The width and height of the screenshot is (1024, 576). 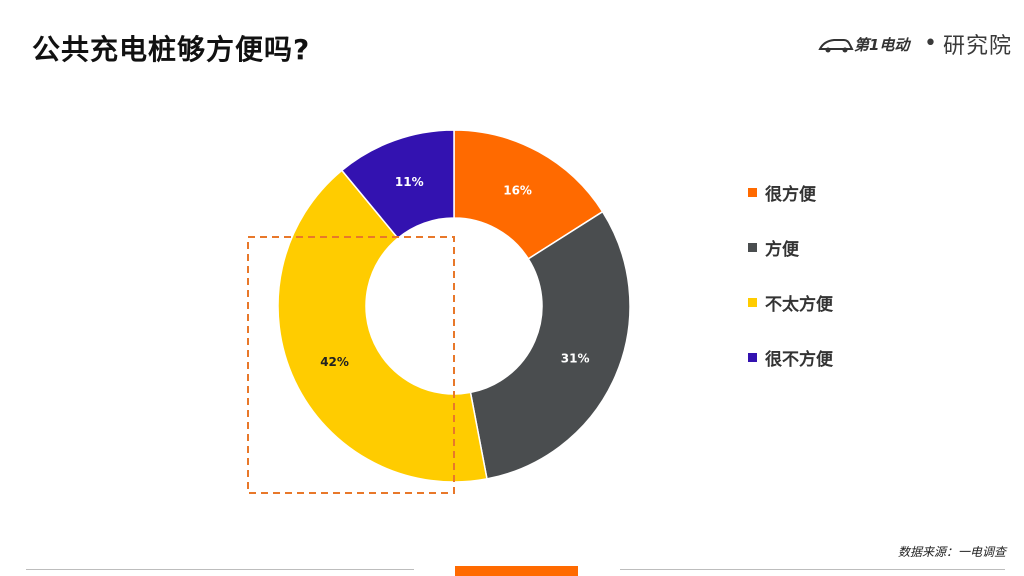 I want to click on brand-logo-text: 第1电动, so click(x=882, y=45).